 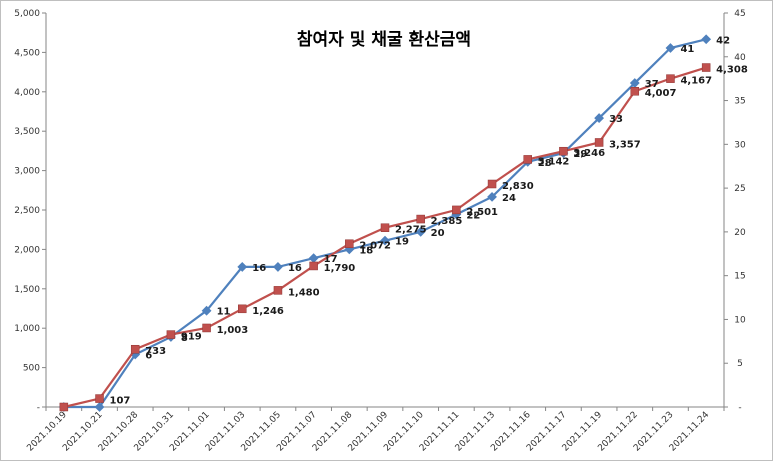 What do you see at coordinates (340, 268) in the screenshot?
I see `data-label: 1,790` at bounding box center [340, 268].